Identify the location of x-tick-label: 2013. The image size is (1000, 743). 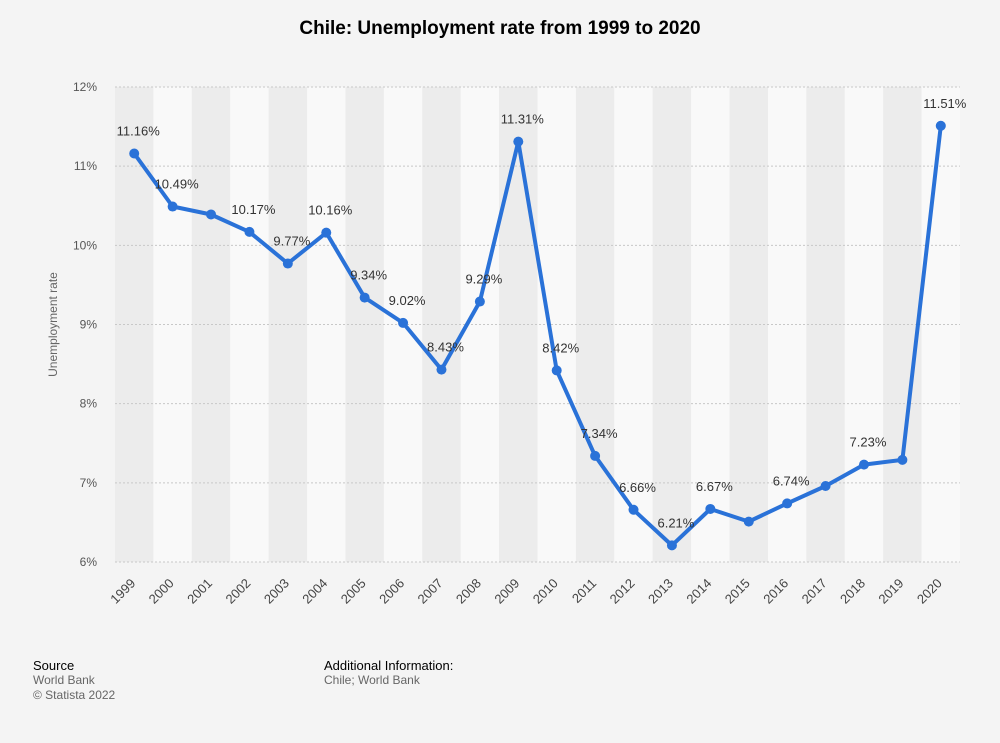
(660, 591).